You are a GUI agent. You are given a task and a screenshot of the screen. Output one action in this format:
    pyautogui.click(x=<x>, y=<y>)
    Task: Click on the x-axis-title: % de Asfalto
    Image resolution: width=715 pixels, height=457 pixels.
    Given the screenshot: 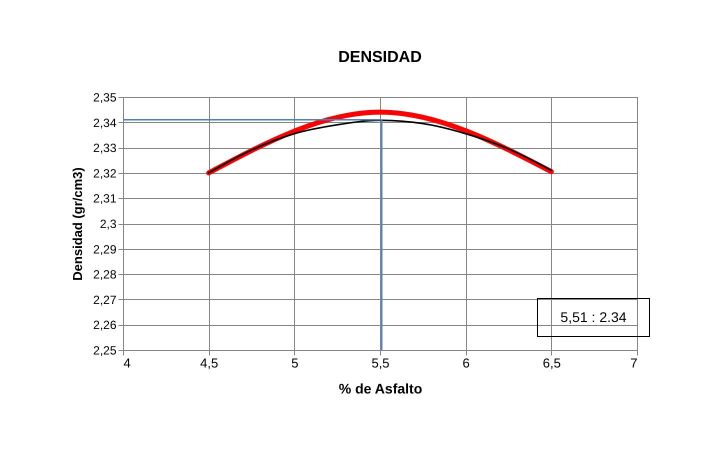 What is the action you would take?
    pyautogui.click(x=380, y=388)
    